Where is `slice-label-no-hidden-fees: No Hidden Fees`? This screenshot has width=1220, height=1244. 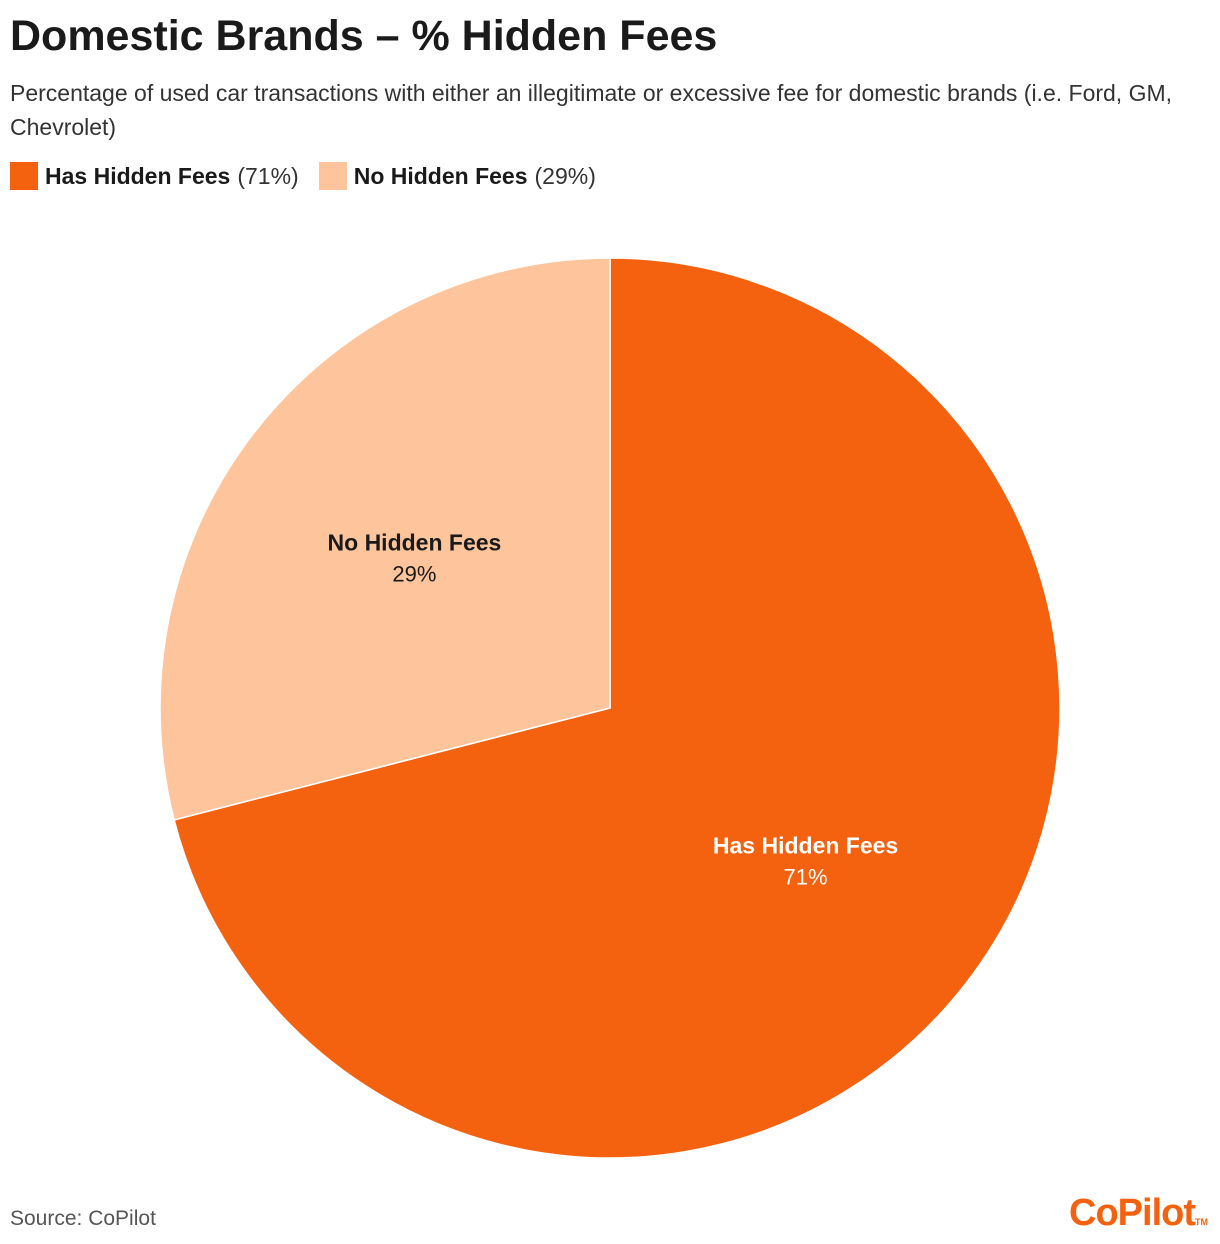 slice-label-no-hidden-fees: No Hidden Fees is located at coordinates (415, 542).